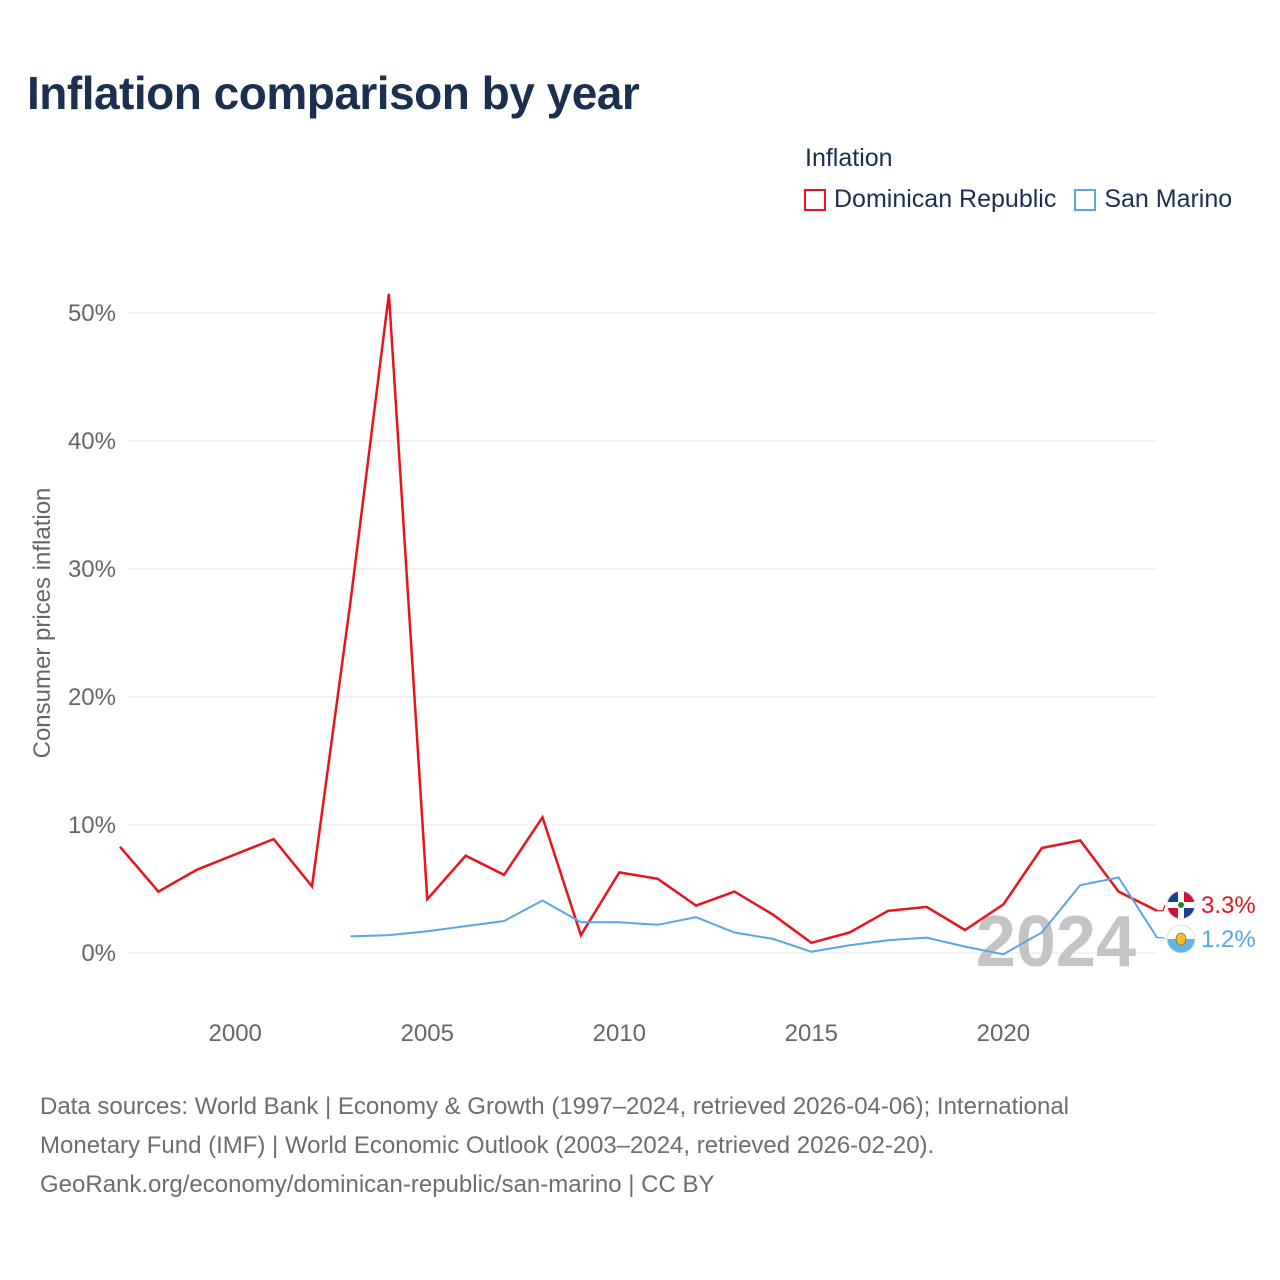  Describe the element at coordinates (1168, 199) in the screenshot. I see `legend-label-san-marino: San Marino` at that location.